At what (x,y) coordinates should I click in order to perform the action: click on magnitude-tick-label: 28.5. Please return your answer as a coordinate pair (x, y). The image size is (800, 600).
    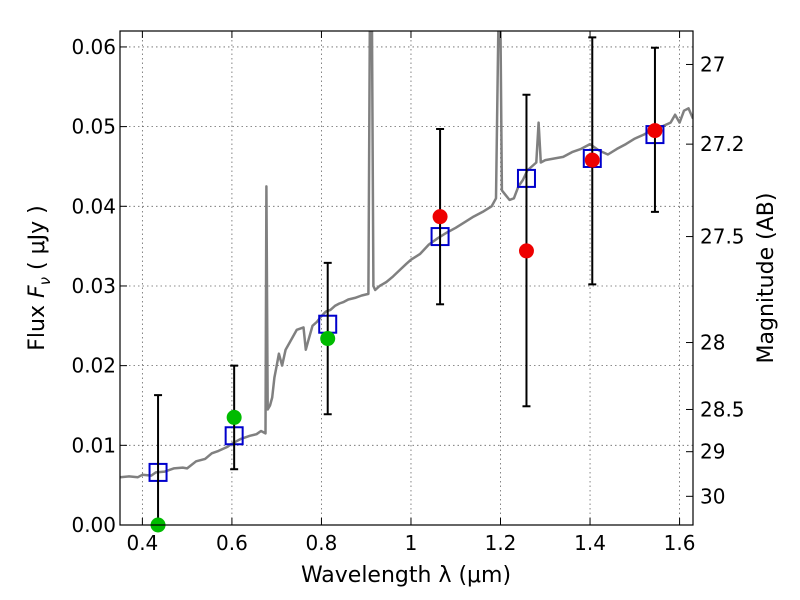
    Looking at the image, I should click on (722, 409).